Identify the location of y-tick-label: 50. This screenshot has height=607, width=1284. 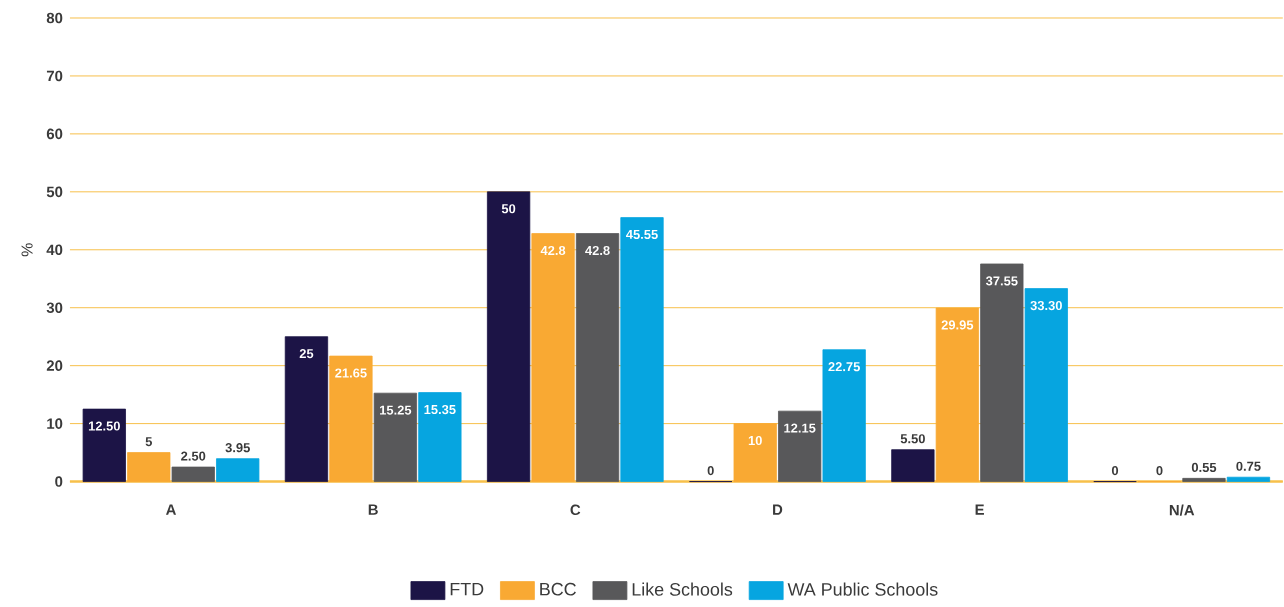
(54, 192).